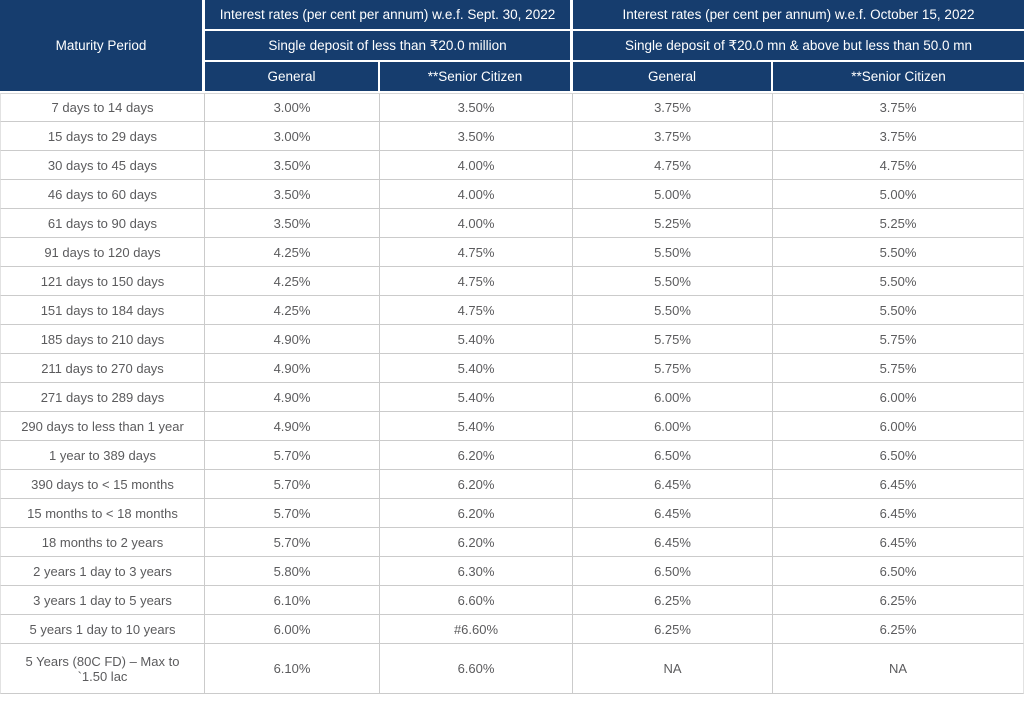 The image size is (1024, 720). Describe the element at coordinates (292, 77) in the screenshot. I see `group1-general-header: General` at that location.